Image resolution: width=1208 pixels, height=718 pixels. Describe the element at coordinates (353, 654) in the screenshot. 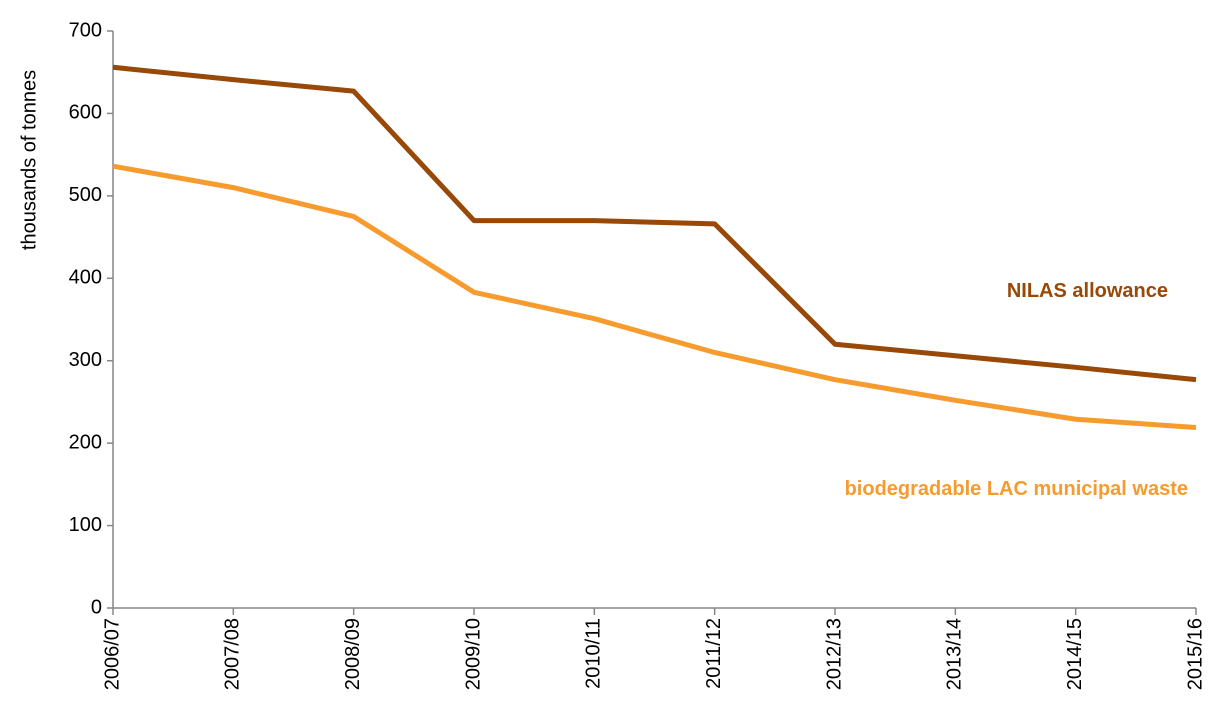

I see `x-tick-label: 2008/09` at that location.